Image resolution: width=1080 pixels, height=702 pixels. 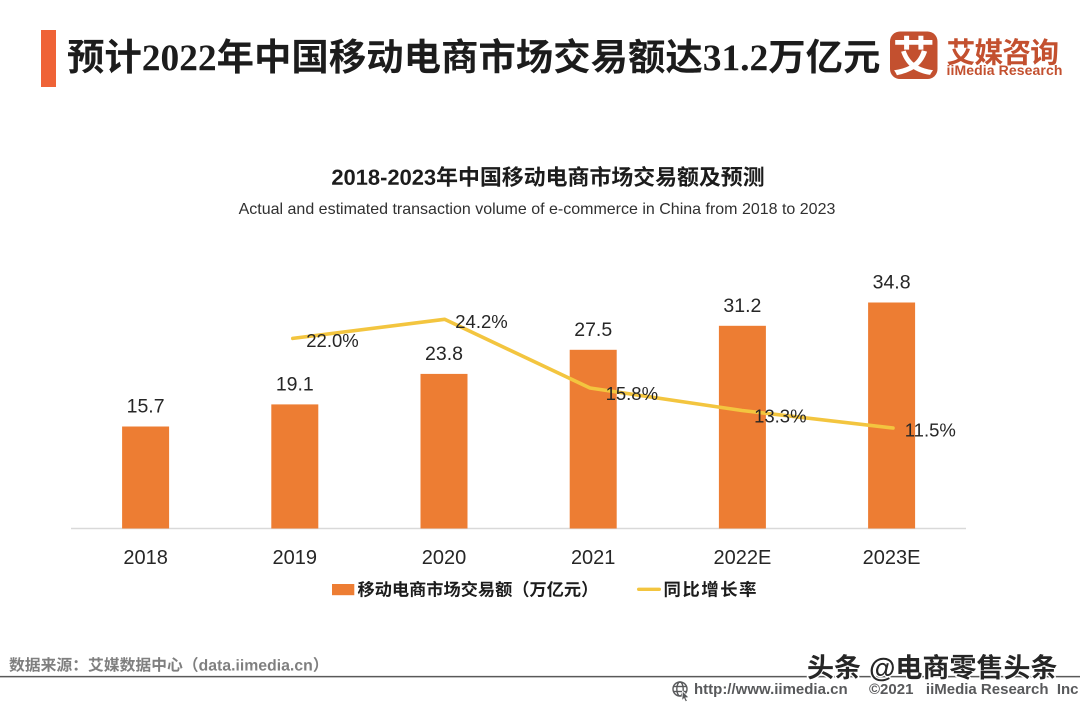 I want to click on svg-text: 34.8, so click(x=892, y=283).